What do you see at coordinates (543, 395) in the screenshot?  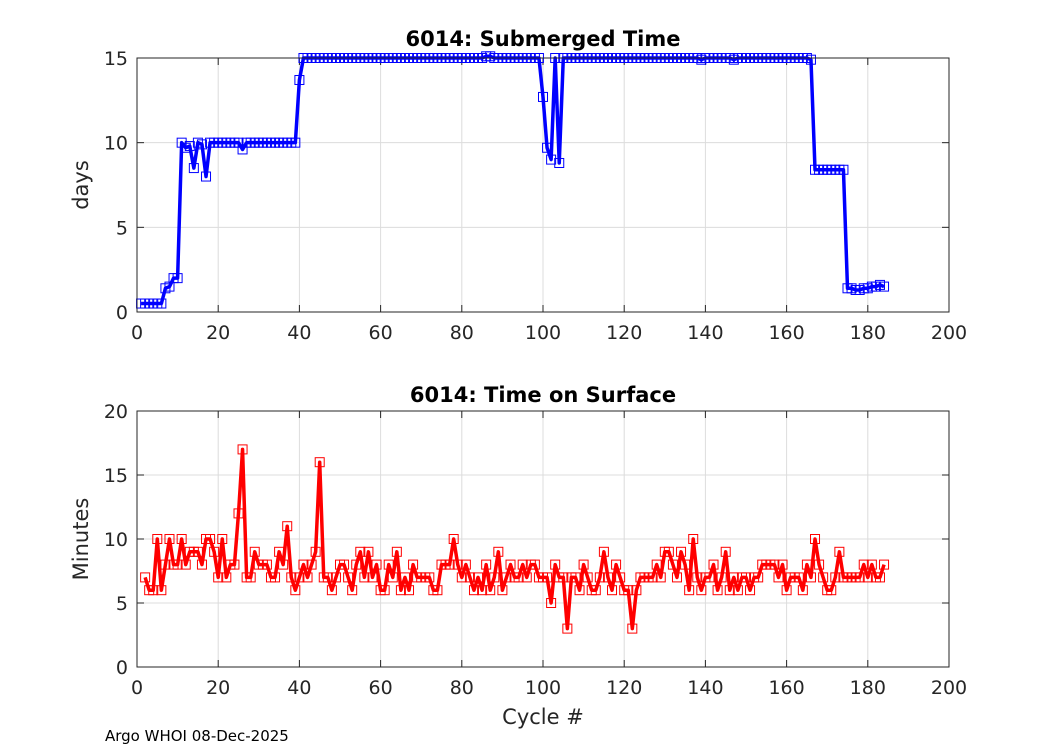 I see `chart-title-bottom: 6014: Time on Surface` at bounding box center [543, 395].